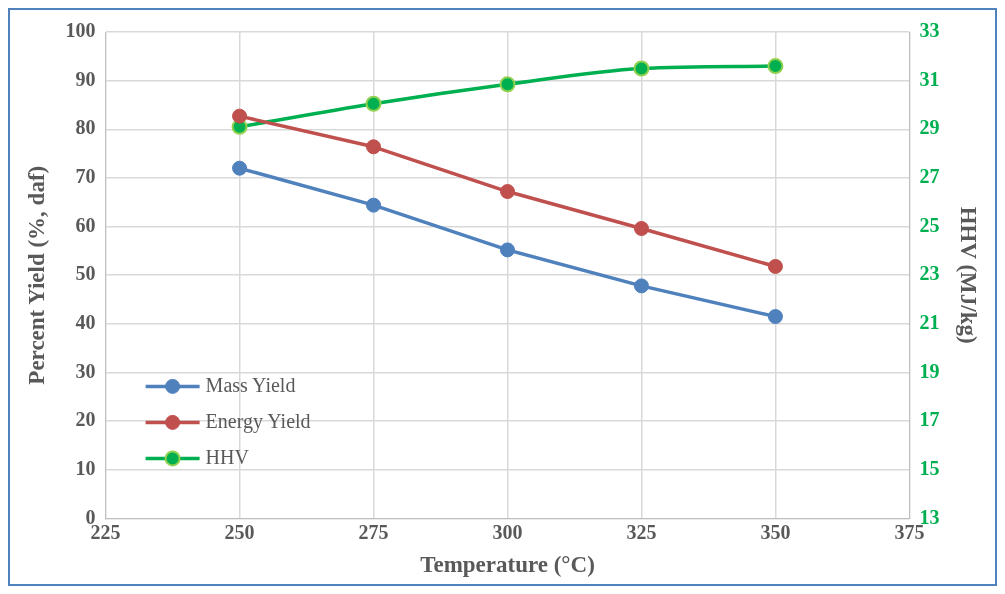  I want to click on y2-tick-label: 19, so click(929, 370).